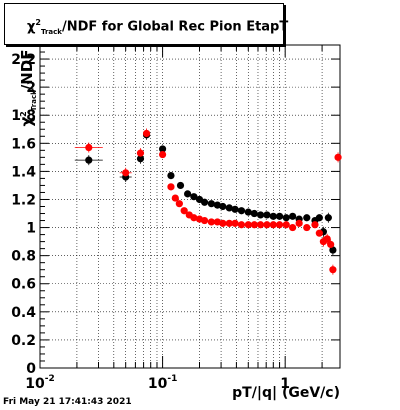  What do you see at coordinates (39, 383) in the screenshot?
I see `x-tick-label: 10⁻²` at bounding box center [39, 383].